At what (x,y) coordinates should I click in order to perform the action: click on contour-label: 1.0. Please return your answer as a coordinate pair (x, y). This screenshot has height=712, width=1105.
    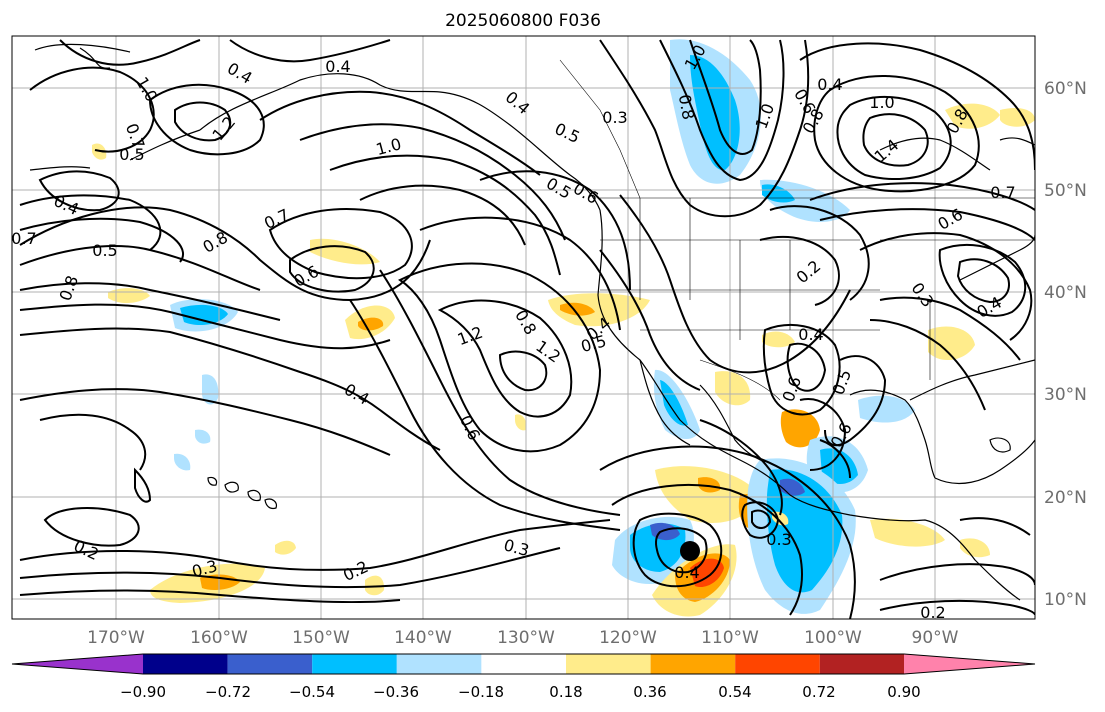
    Looking at the image, I should click on (881, 102).